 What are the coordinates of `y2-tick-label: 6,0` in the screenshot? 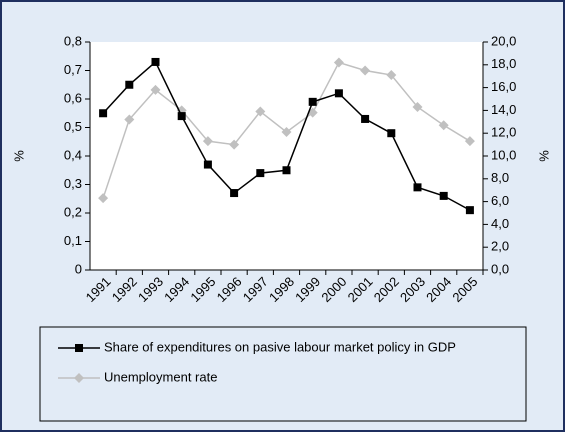 It's located at (500, 200).